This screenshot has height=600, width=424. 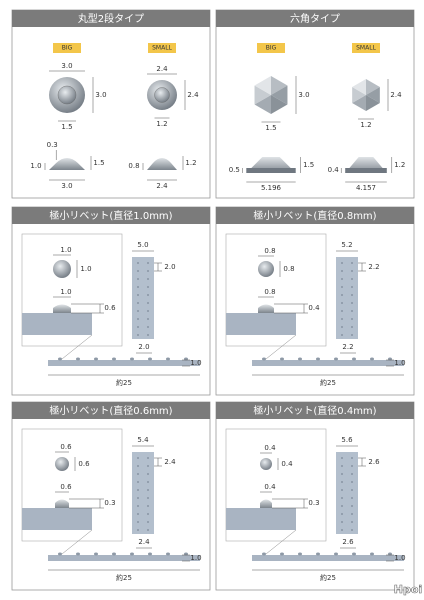 What do you see at coordinates (408, 589) in the screenshot?
I see `watermark: Hpoi` at bounding box center [408, 589].